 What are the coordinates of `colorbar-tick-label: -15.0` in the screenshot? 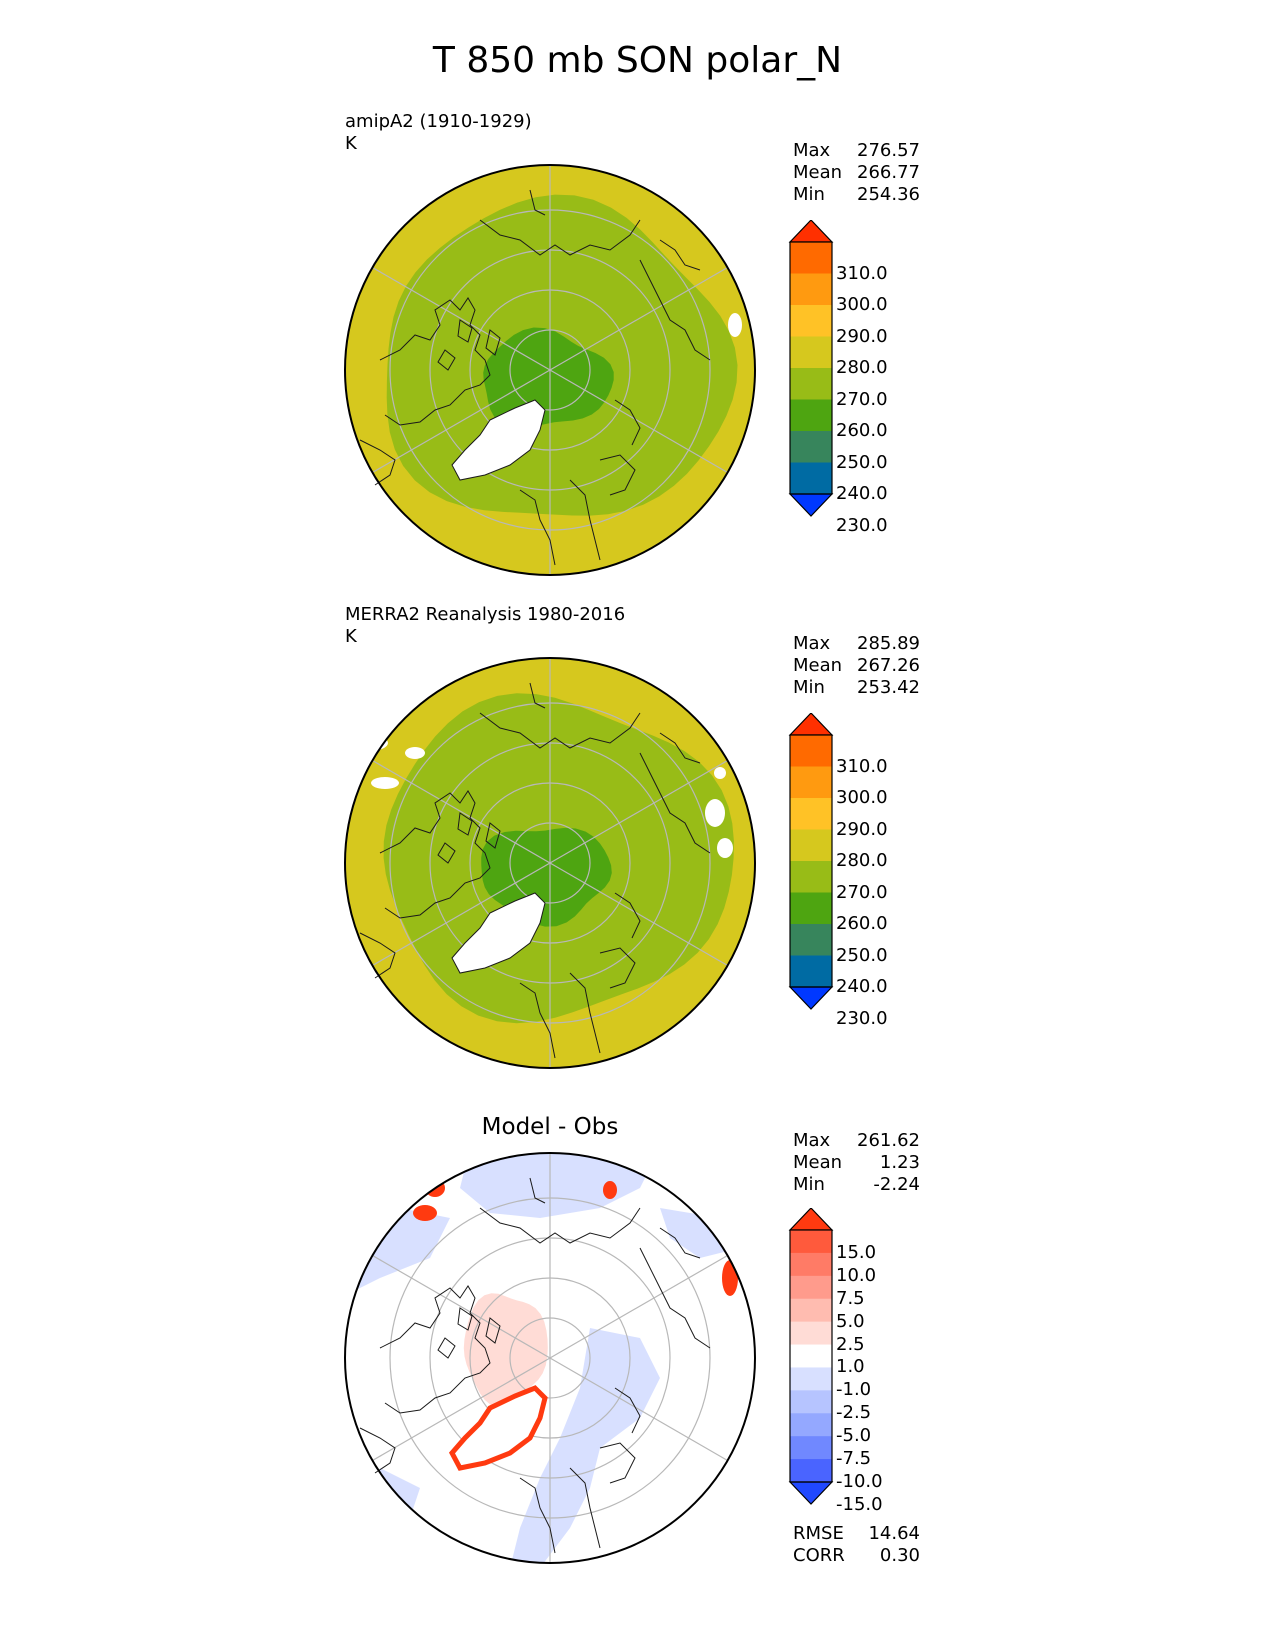 It's located at (859, 1504).